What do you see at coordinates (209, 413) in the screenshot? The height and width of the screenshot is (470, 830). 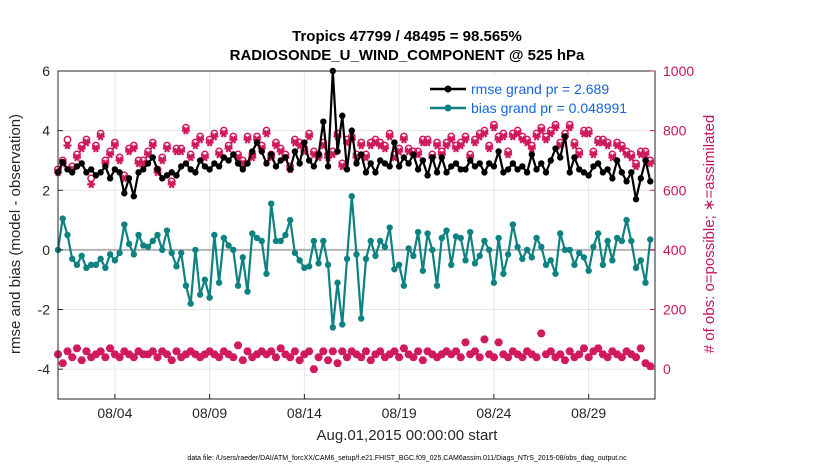 I see `x-tick-label: 08/09` at bounding box center [209, 413].